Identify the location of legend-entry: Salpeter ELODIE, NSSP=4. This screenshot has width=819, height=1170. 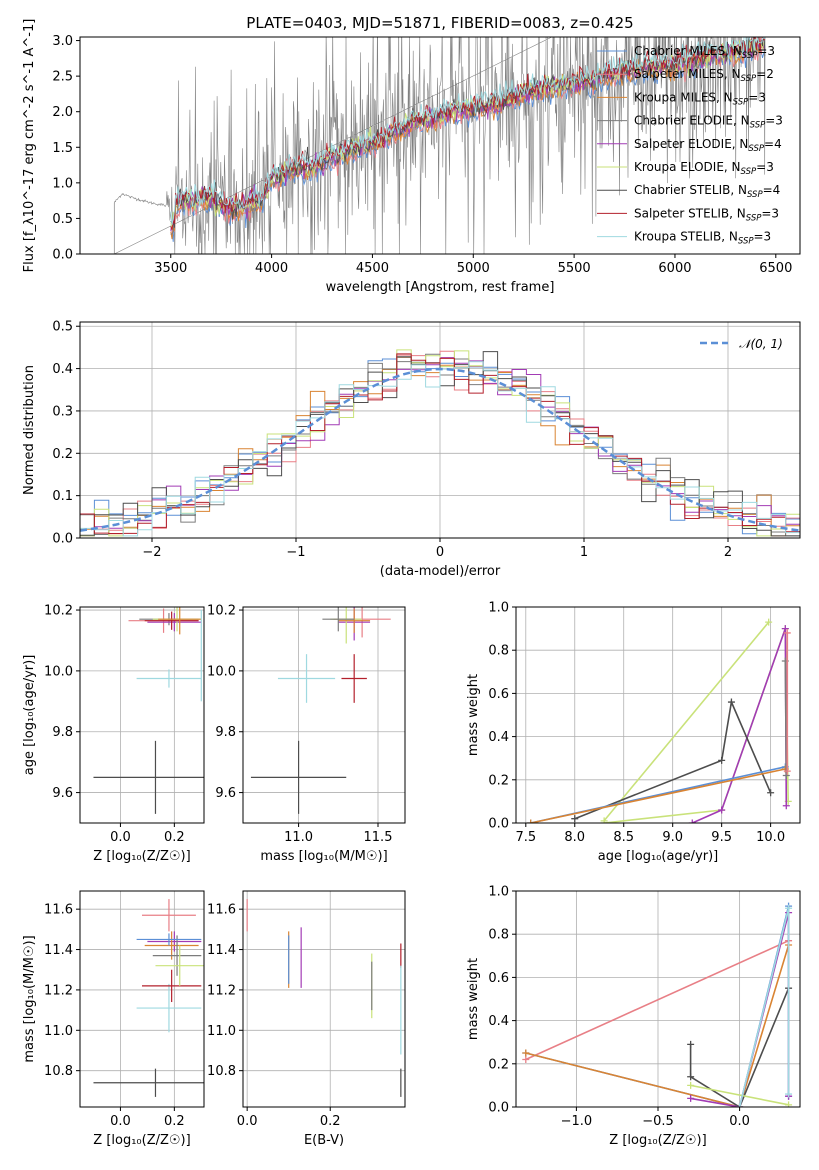
(708, 145).